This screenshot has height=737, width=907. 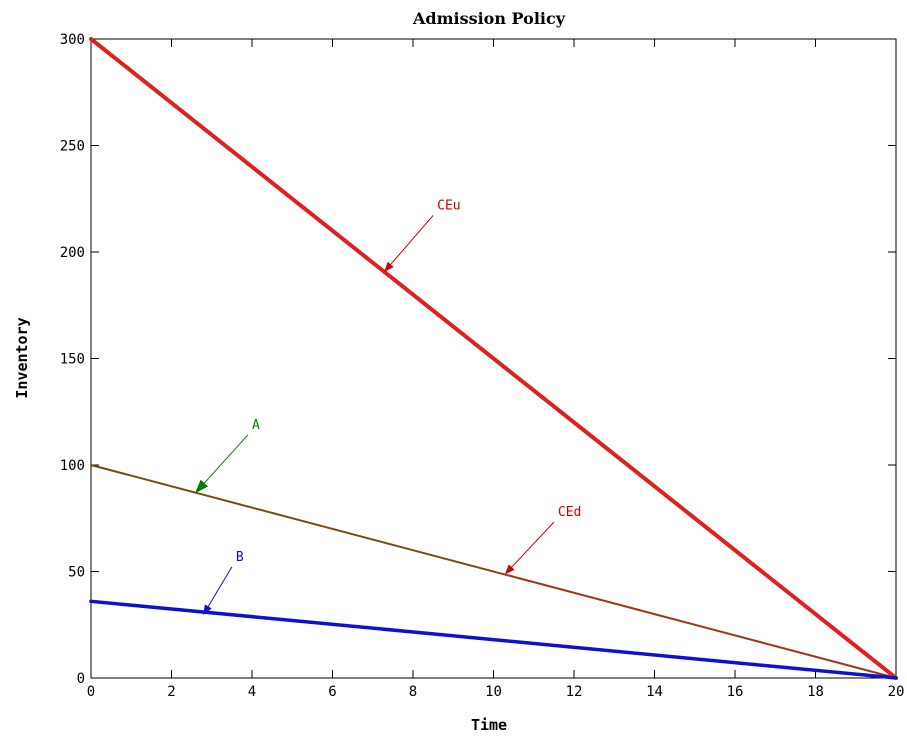 I want to click on annotation-label-ced: CEd, so click(x=569, y=512).